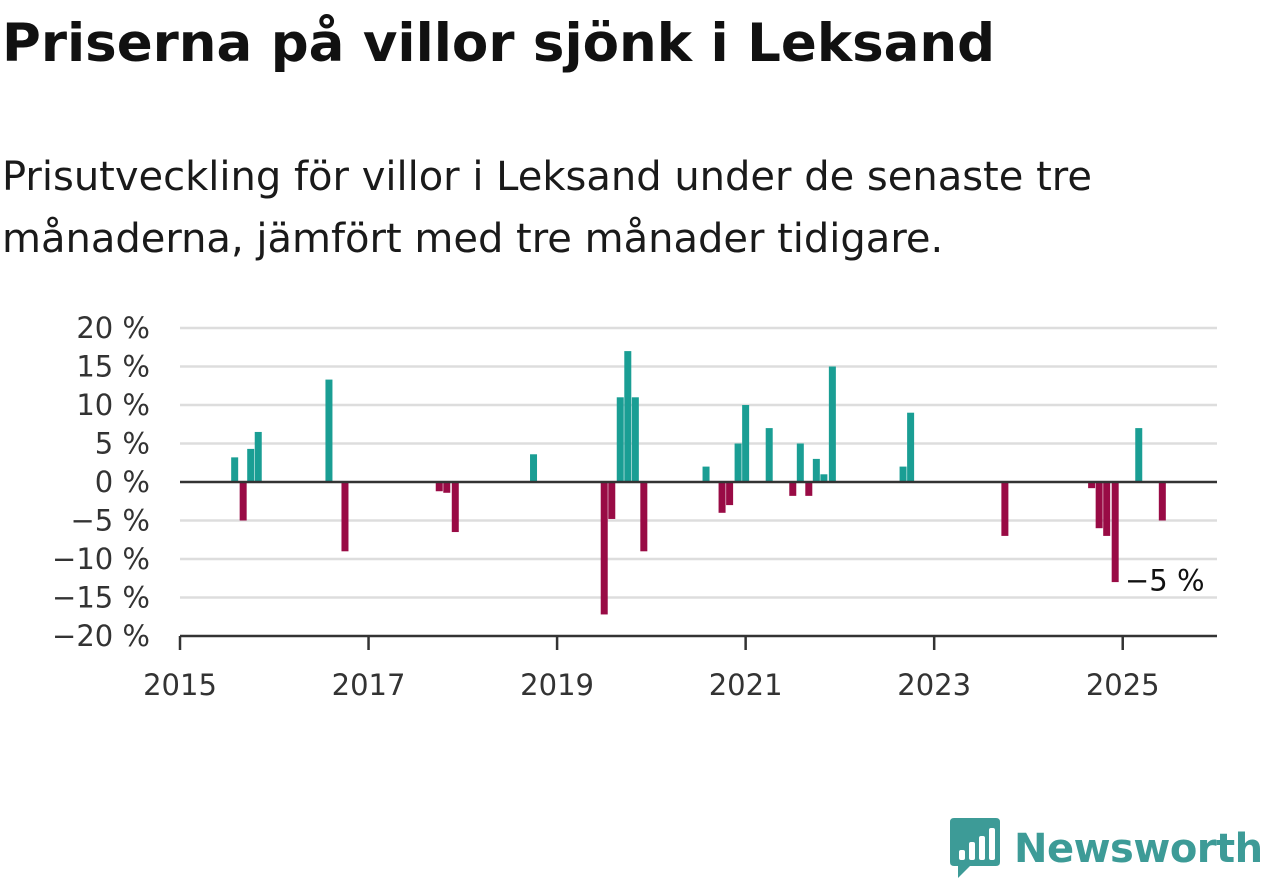 Image resolution: width=1262 pixels, height=880 pixels. What do you see at coordinates (113, 405) in the screenshot?
I see `y-tick-label: 10 %` at bounding box center [113, 405].